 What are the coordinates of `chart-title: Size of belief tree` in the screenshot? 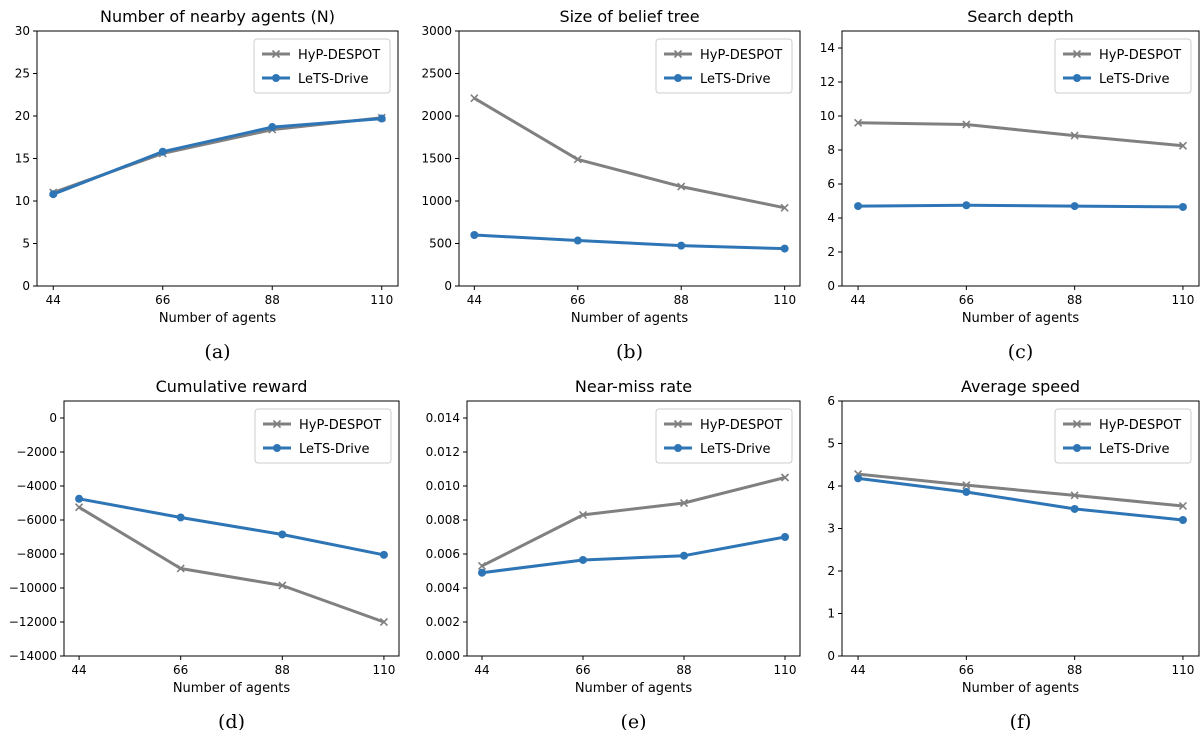 It's located at (629, 16).